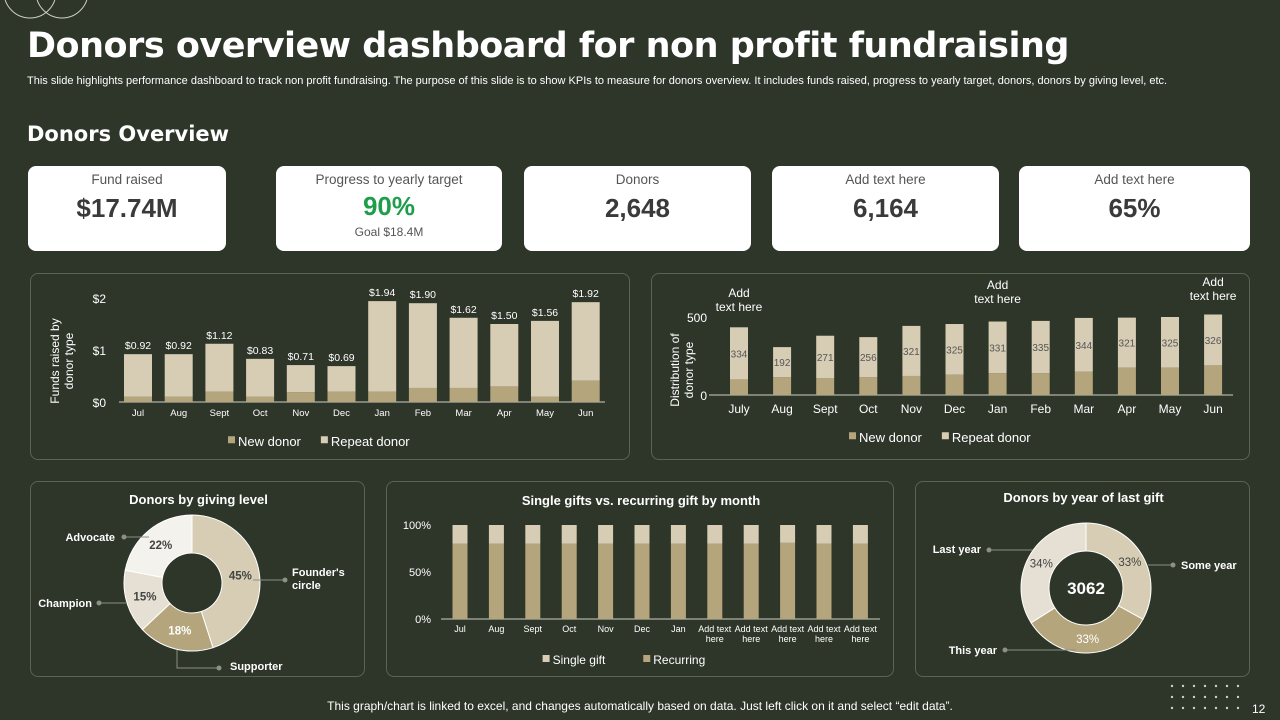 The width and height of the screenshot is (1280, 720). Describe the element at coordinates (1083, 346) in the screenshot. I see `data-label: 344` at that location.